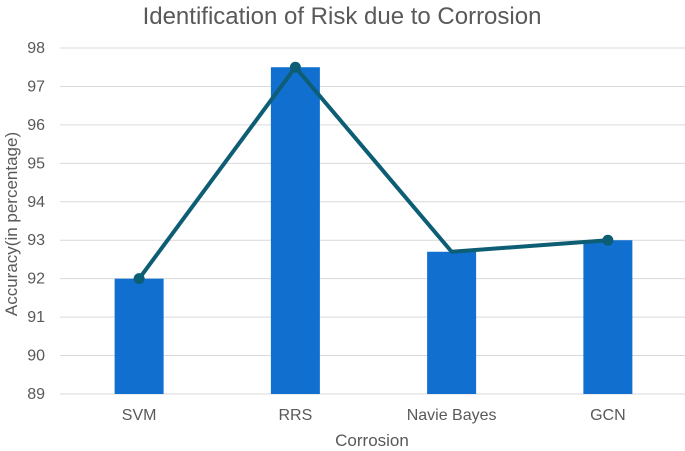 The image size is (685, 451). Describe the element at coordinates (36, 48) in the screenshot. I see `y-tick-label: 98` at that location.